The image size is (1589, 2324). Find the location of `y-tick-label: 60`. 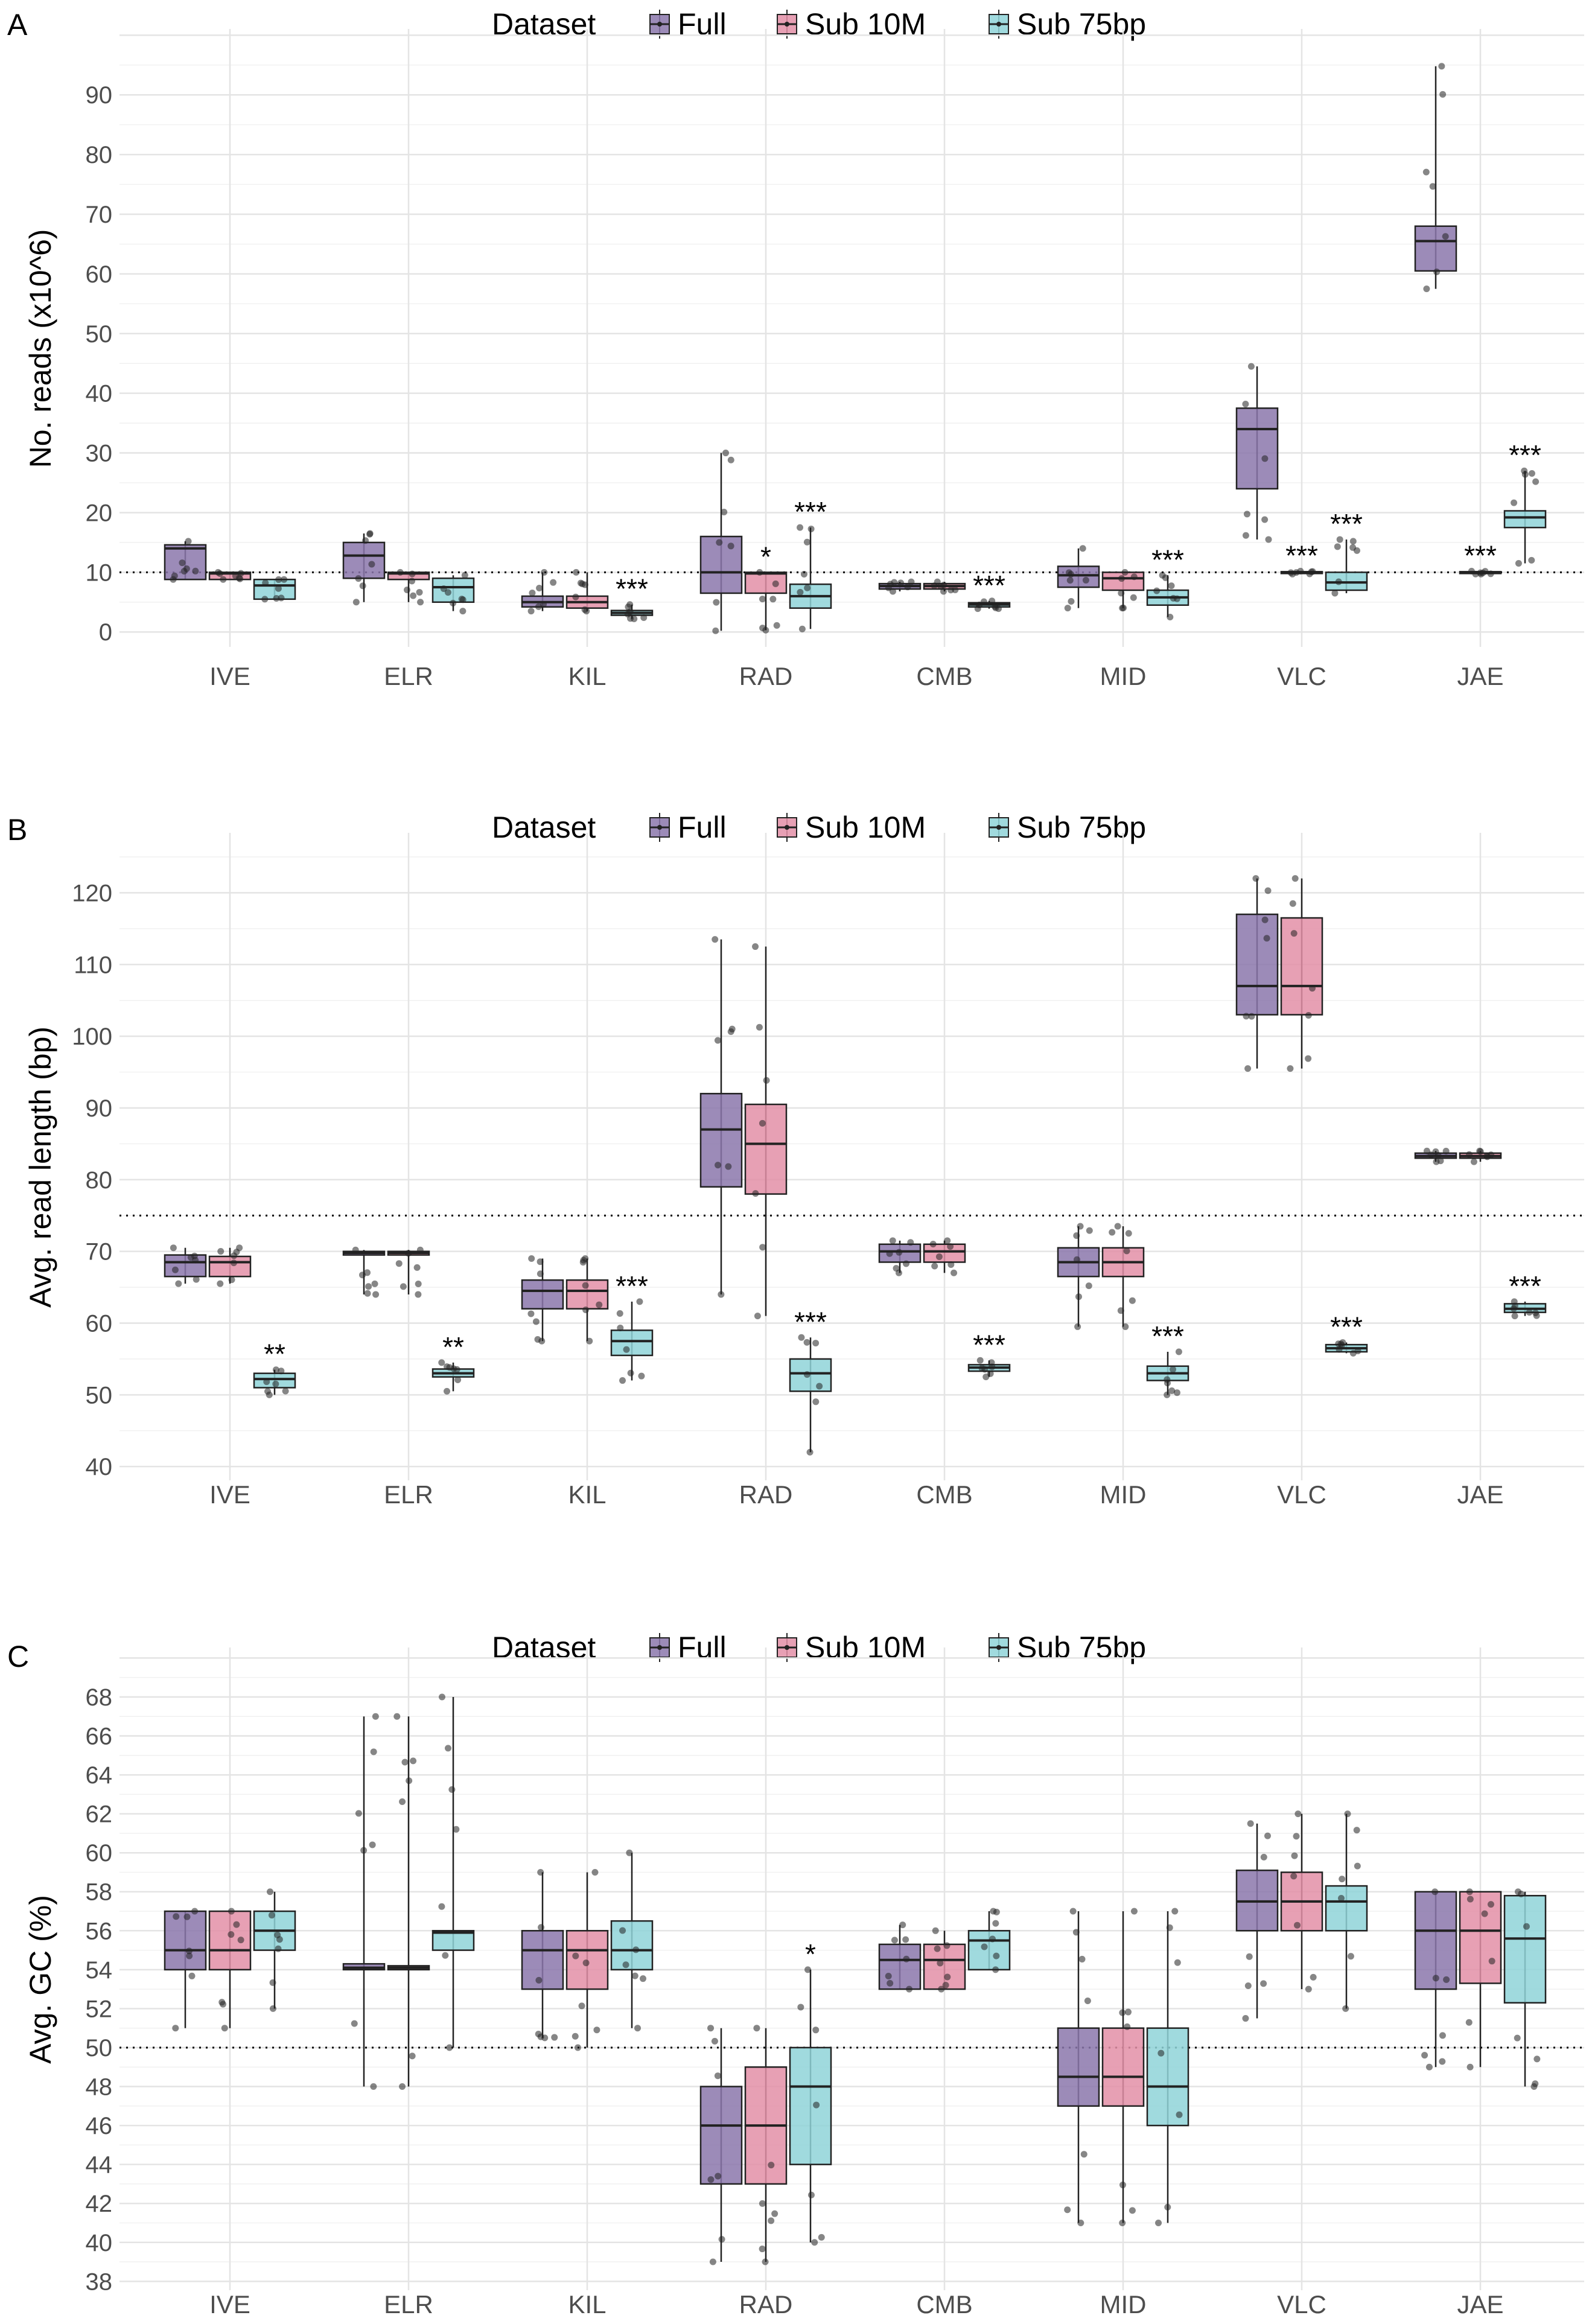

y-tick-label: 60 is located at coordinates (99, 1854).